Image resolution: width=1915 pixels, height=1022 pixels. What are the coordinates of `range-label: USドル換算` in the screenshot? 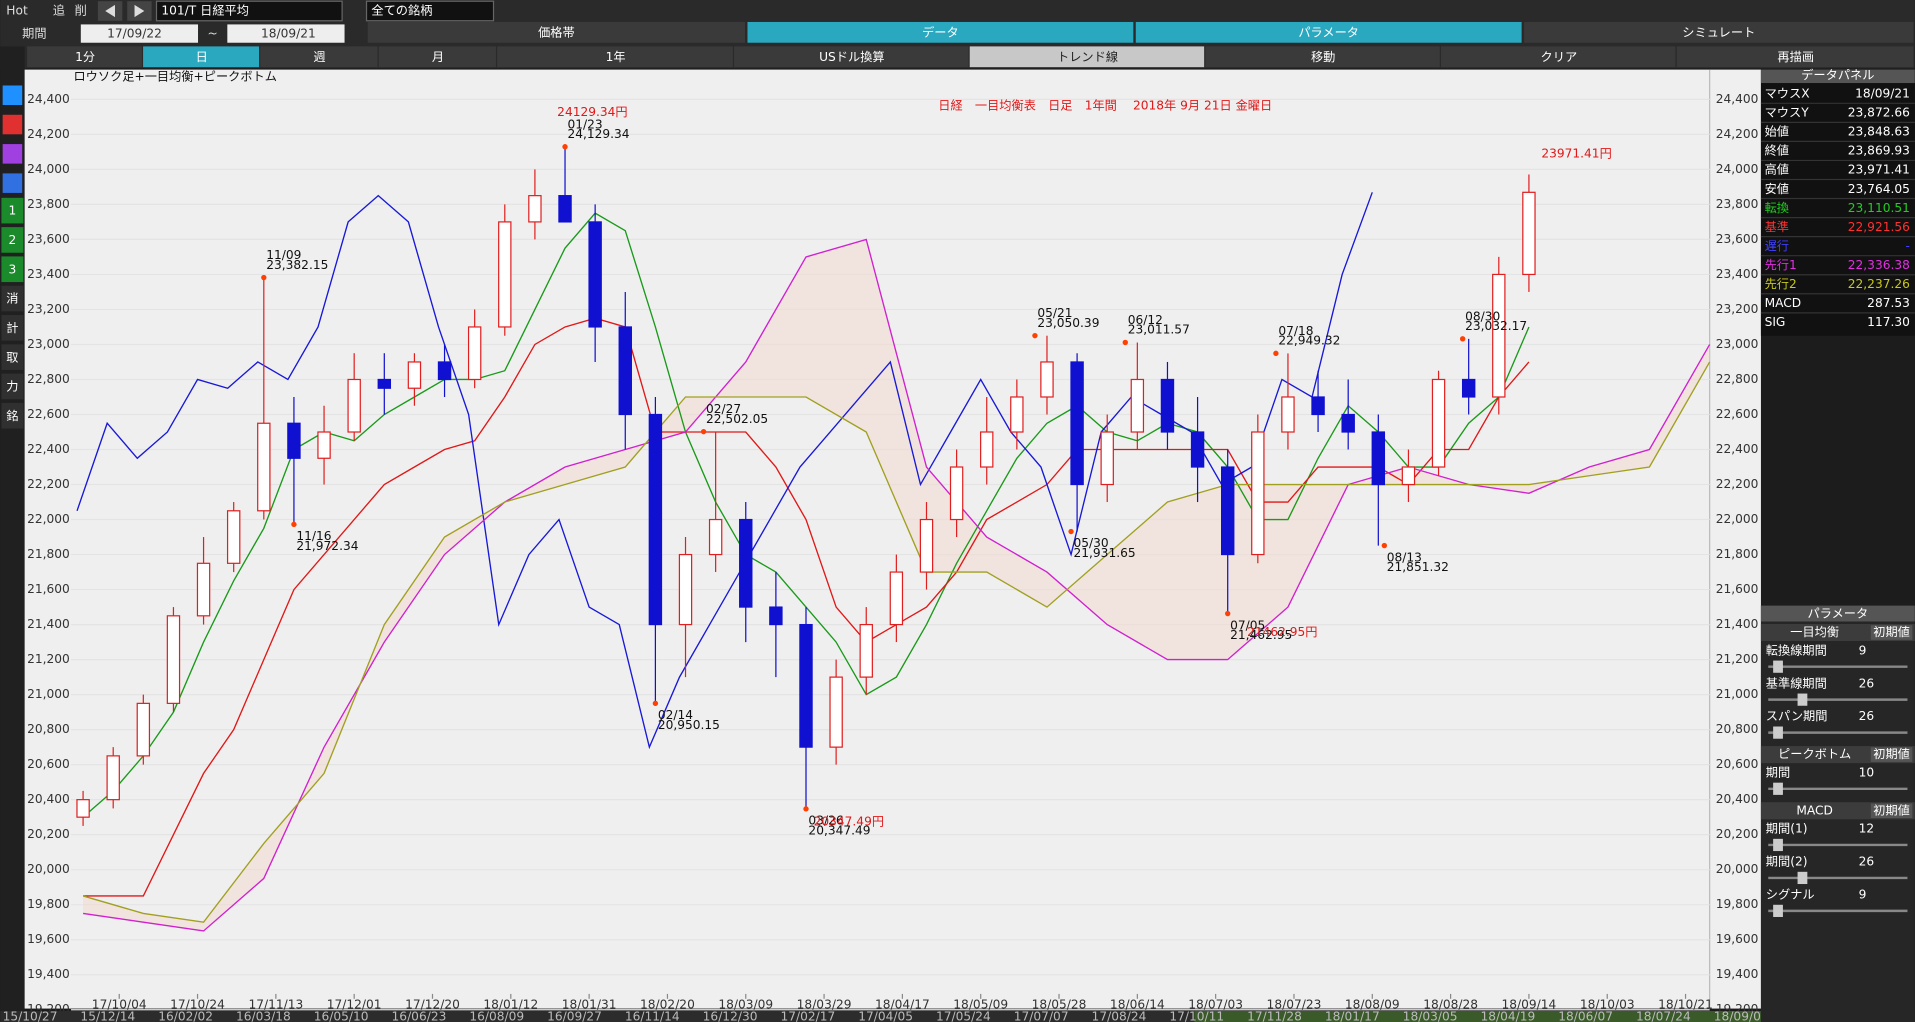 It's located at (852, 56).